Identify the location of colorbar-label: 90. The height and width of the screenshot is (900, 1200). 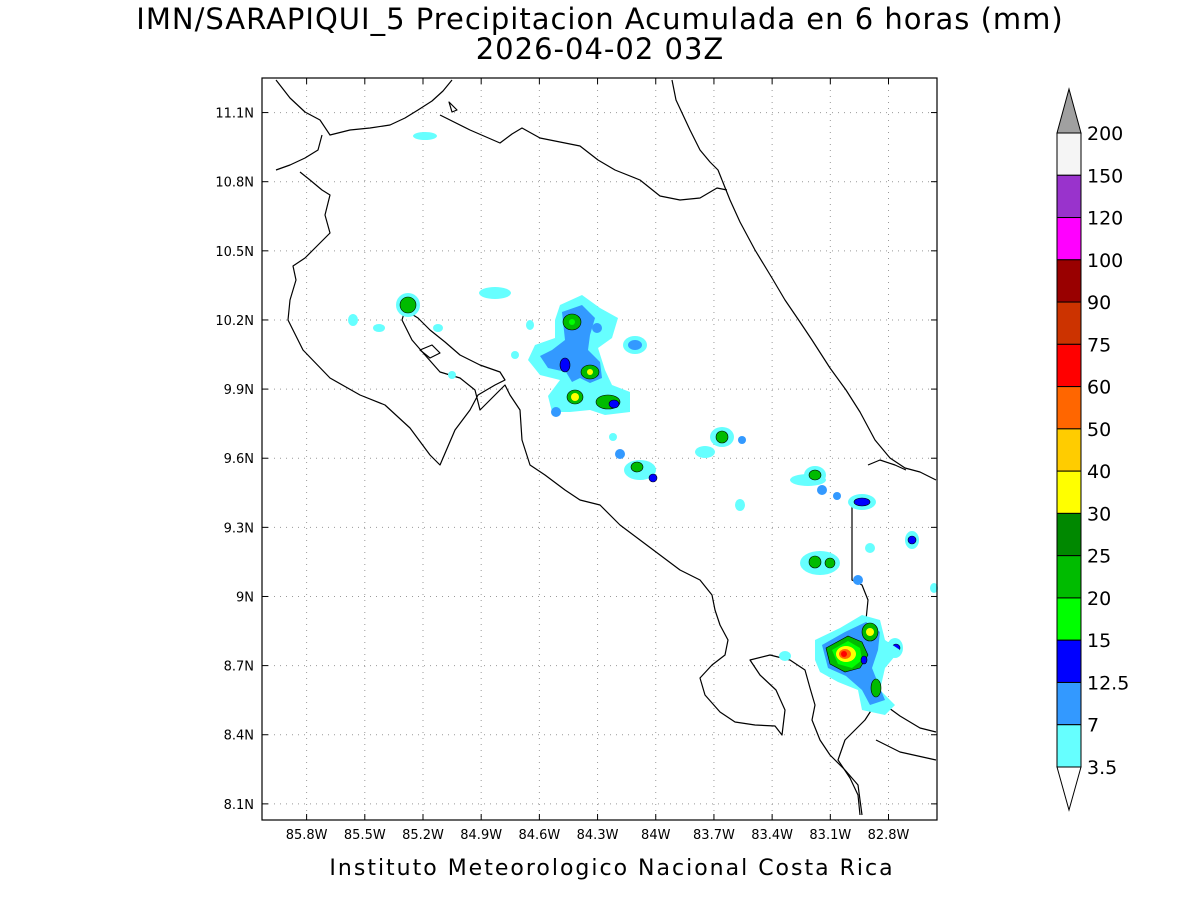
(1099, 303).